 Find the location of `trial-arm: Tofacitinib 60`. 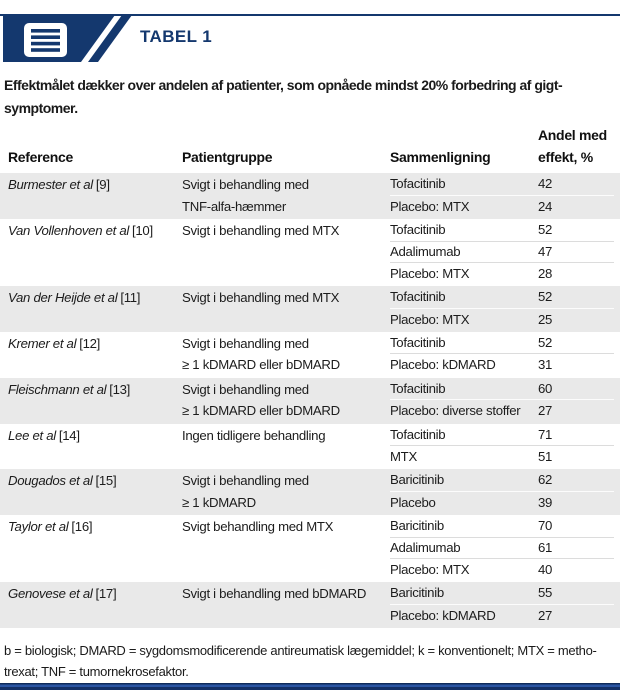

trial-arm: Tofacitinib 60 is located at coordinates (502, 389).